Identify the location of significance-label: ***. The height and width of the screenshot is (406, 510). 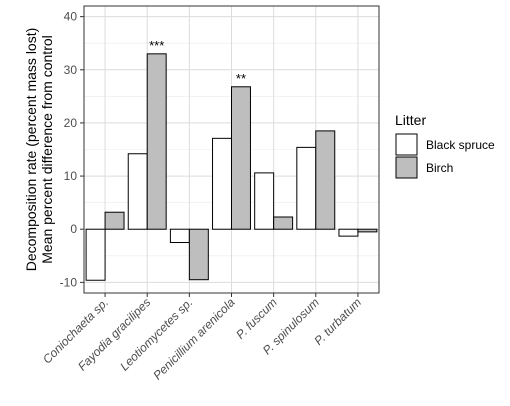
(156, 45).